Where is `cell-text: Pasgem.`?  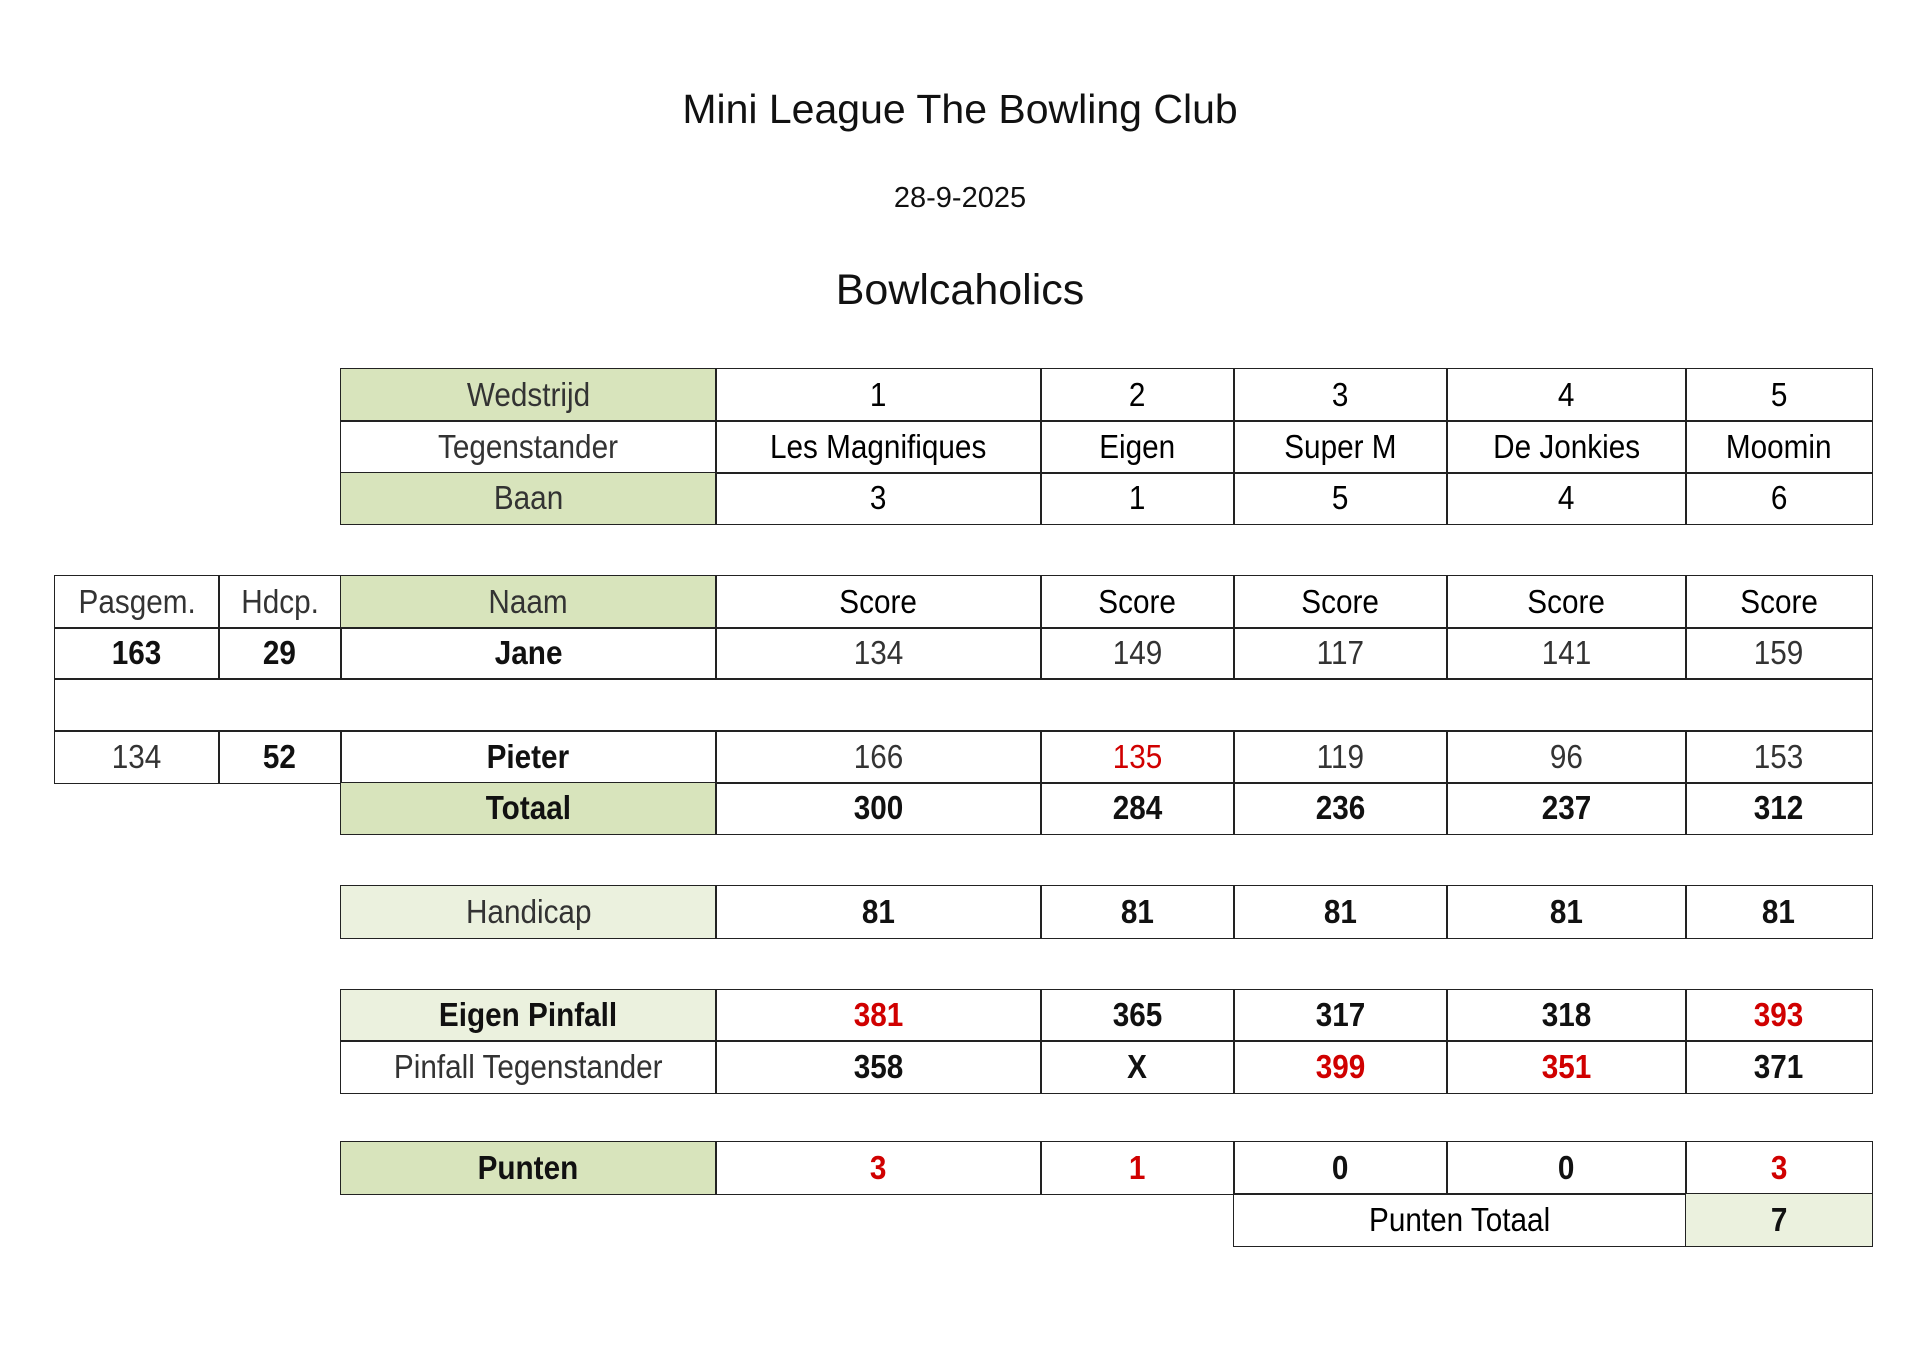 cell-text: Pasgem. is located at coordinates (137, 601).